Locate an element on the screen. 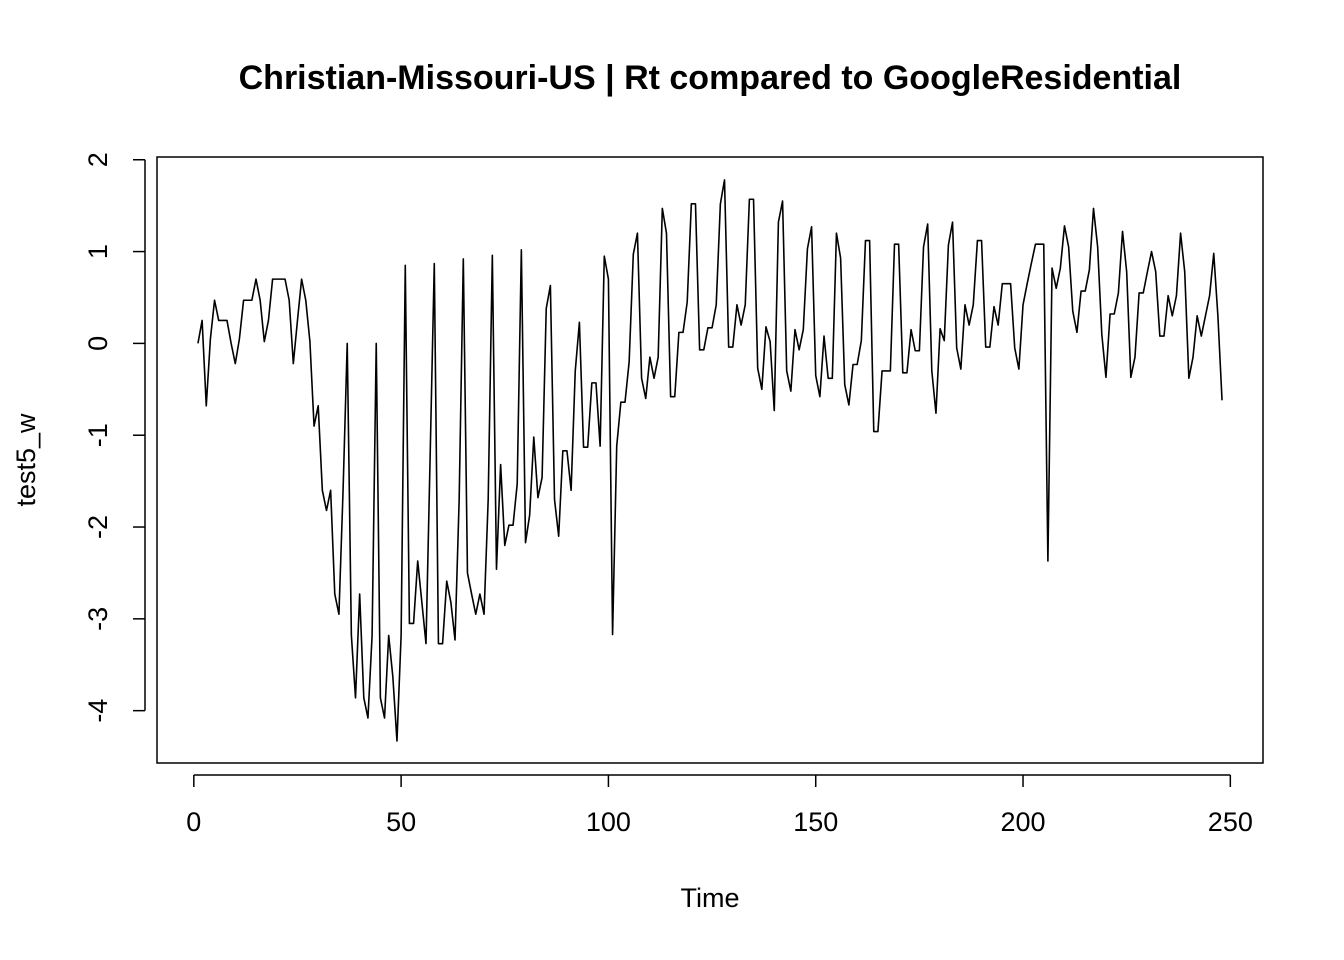  x-tick-label: 200 is located at coordinates (1022, 822).